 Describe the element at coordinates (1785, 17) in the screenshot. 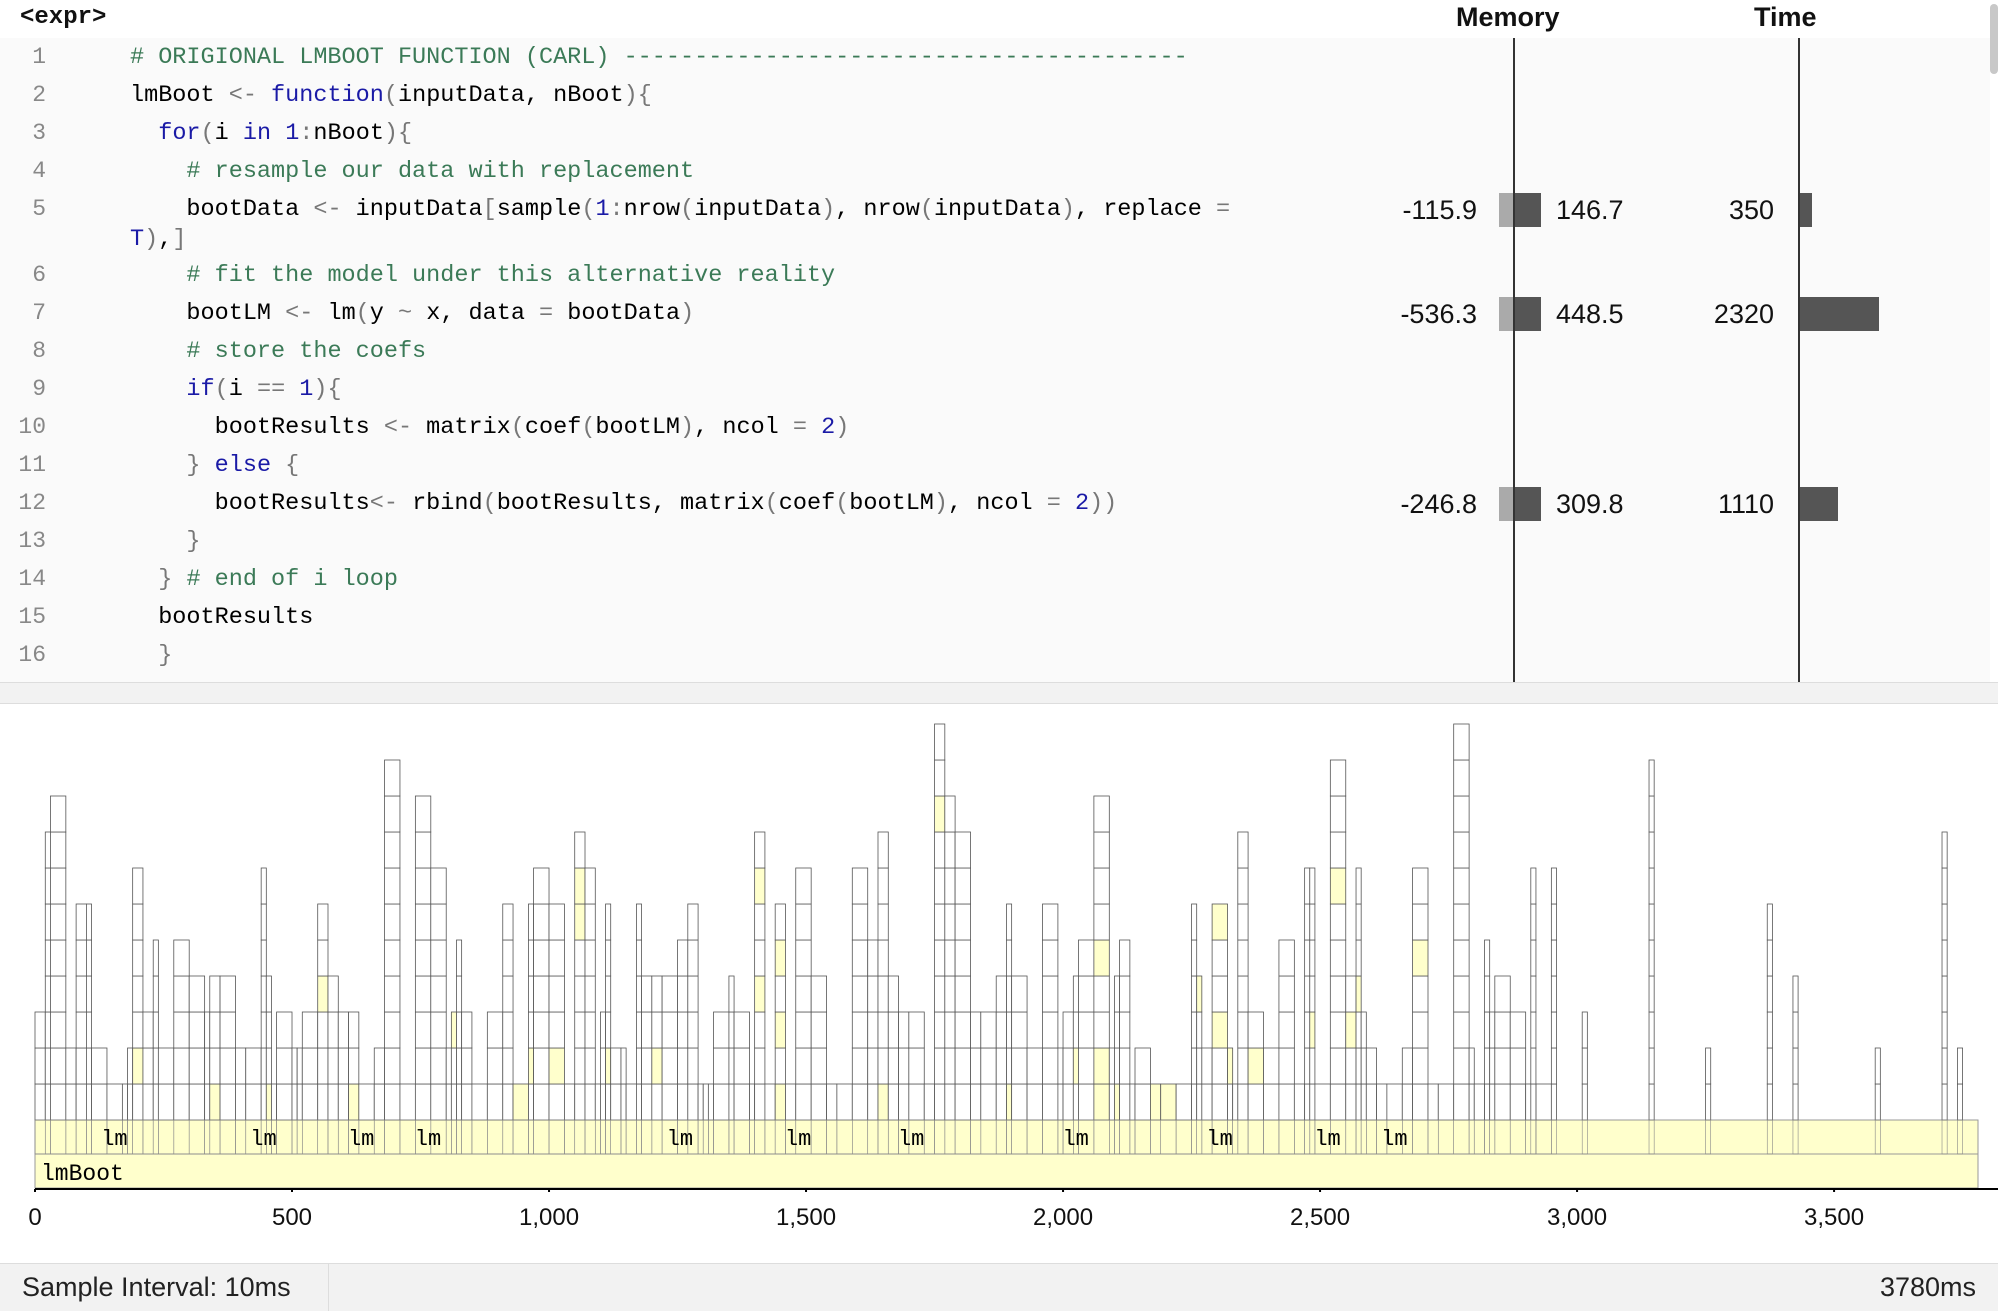

I see `time-column-header: Time` at that location.